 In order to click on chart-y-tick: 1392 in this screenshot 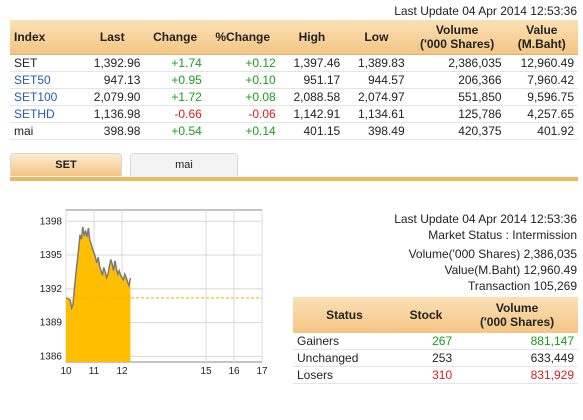, I will do `click(51, 289)`.